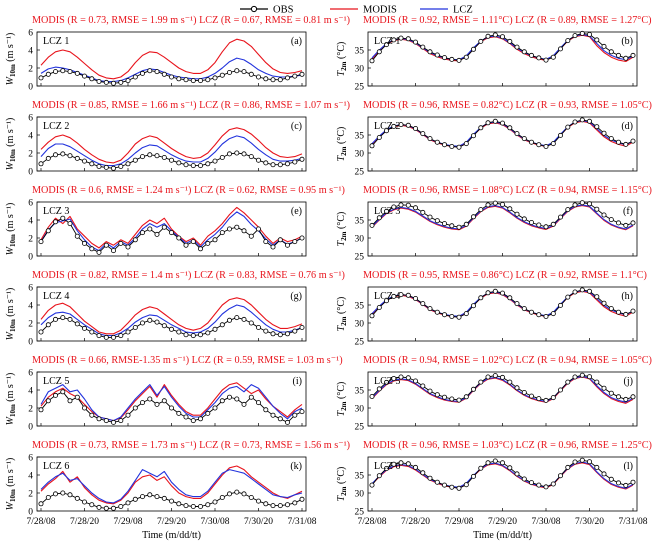 The width and height of the screenshot is (666, 549). I want to click on x-tick-label: 7/29/20, so click(171, 522).